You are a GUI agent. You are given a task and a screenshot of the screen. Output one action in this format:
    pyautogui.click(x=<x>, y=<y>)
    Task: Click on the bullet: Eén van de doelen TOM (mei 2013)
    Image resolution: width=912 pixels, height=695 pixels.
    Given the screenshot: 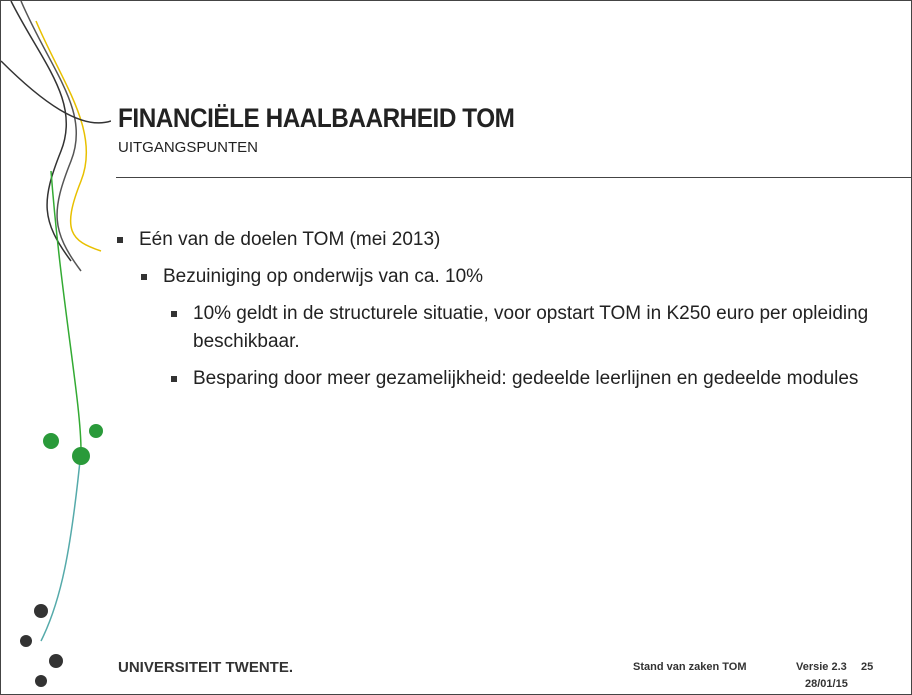 What is the action you would take?
    pyautogui.click(x=498, y=240)
    